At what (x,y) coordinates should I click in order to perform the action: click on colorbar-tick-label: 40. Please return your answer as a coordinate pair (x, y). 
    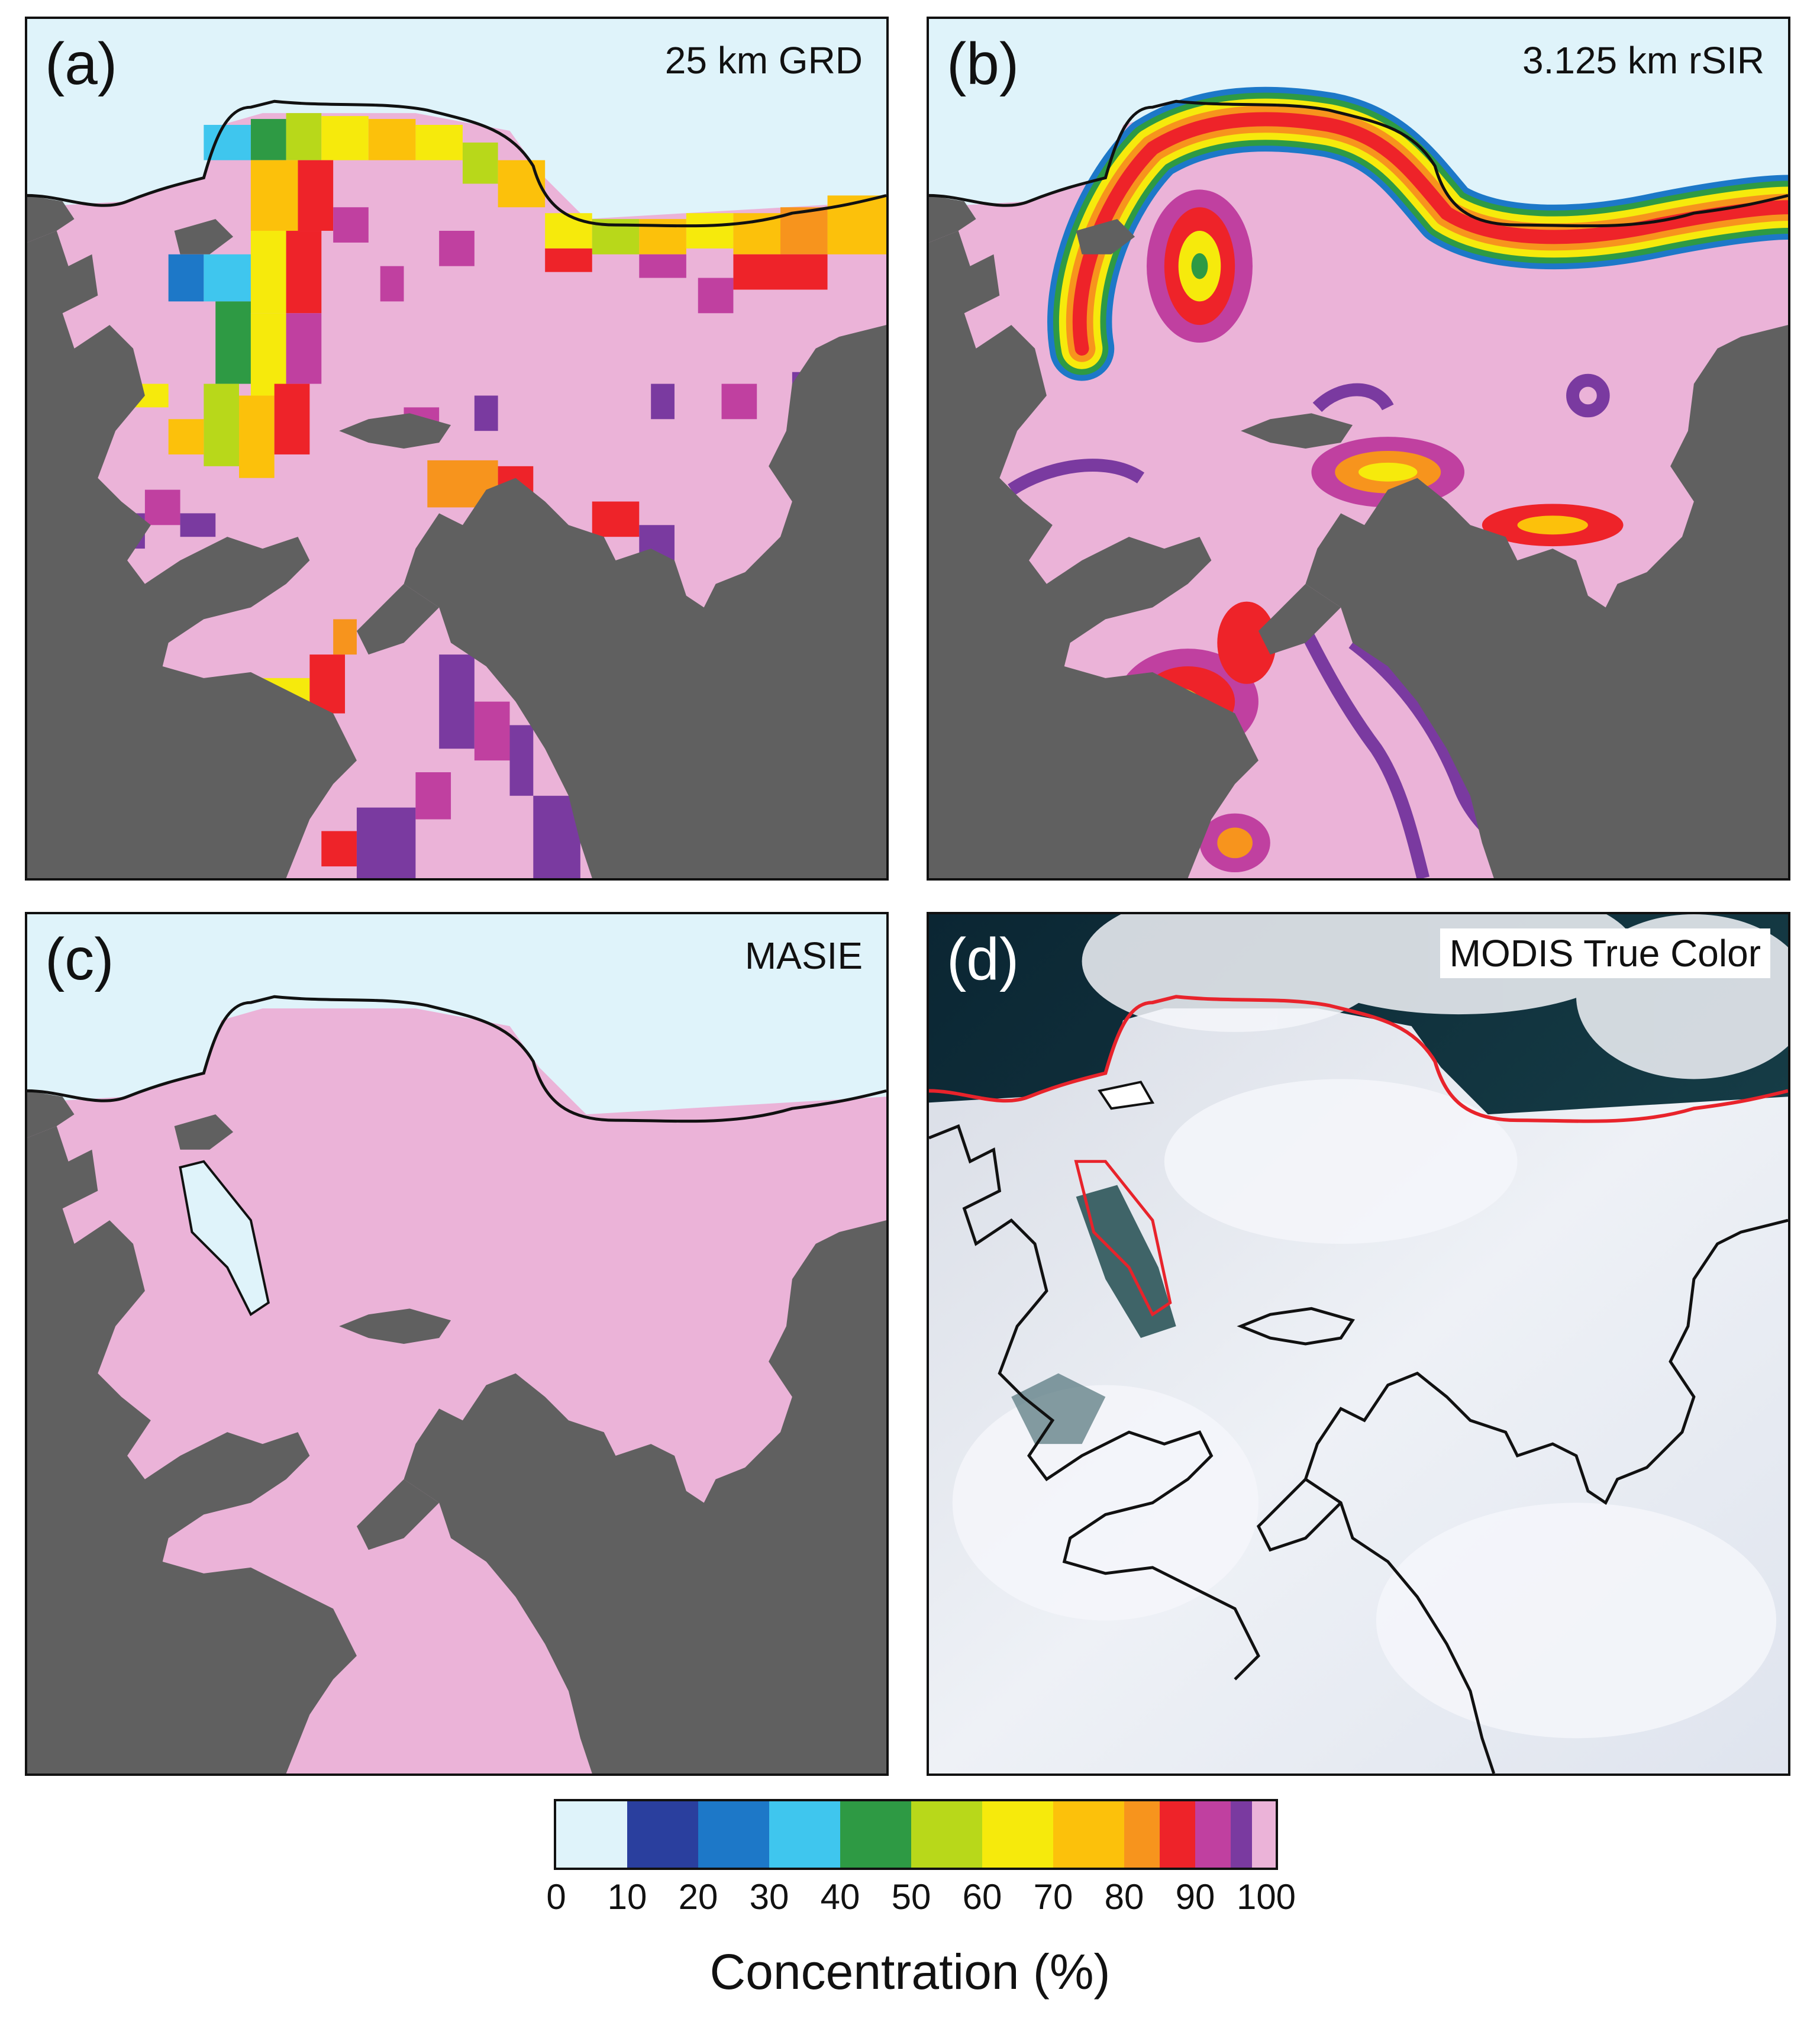
    Looking at the image, I should click on (840, 1897).